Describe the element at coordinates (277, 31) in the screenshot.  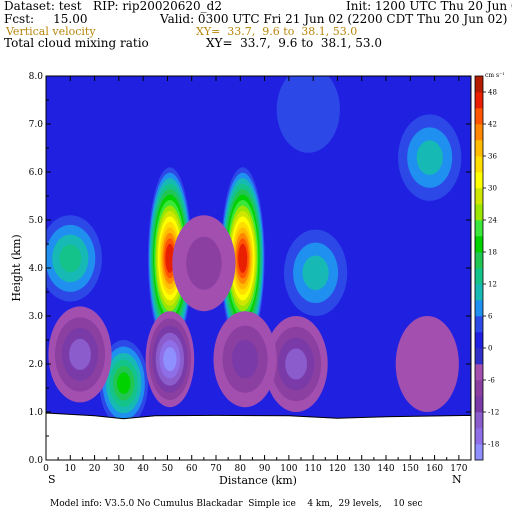
I see `field1-xy: XY= 33.7, 9.6 to 38.1, 53.0` at that location.